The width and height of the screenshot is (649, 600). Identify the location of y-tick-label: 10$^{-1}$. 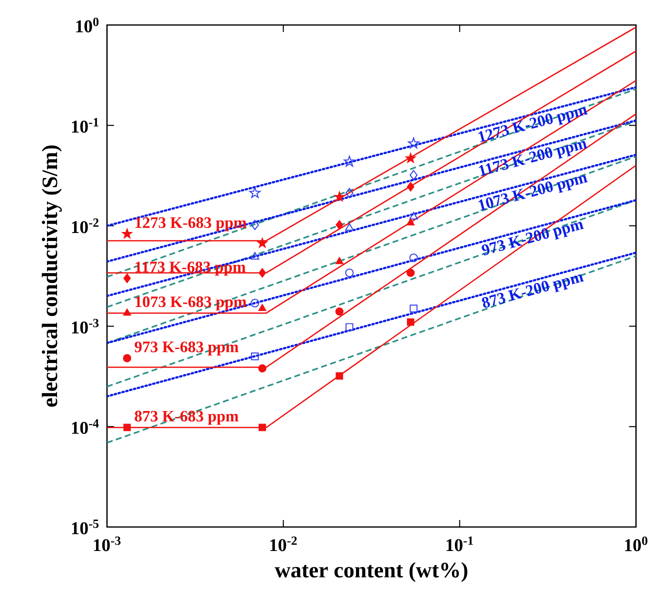
(85, 125).